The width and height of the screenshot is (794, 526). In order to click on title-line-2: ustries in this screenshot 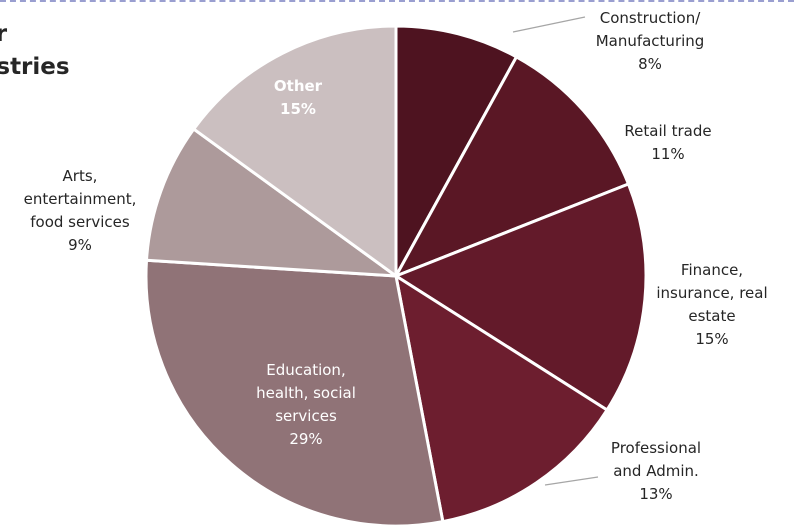, I will do `click(35, 67)`.